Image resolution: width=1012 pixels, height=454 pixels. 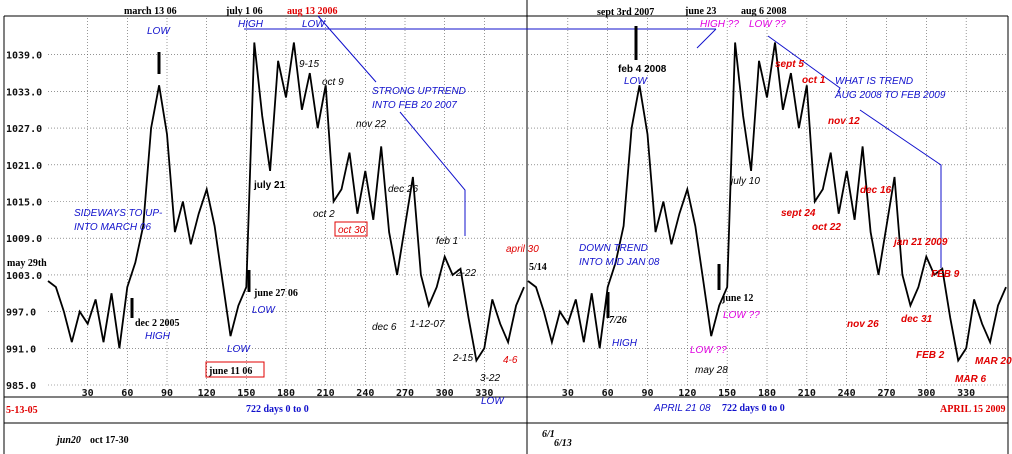 What do you see at coordinates (24, 92) in the screenshot?
I see `y-tick-label: 1033.0` at bounding box center [24, 92].